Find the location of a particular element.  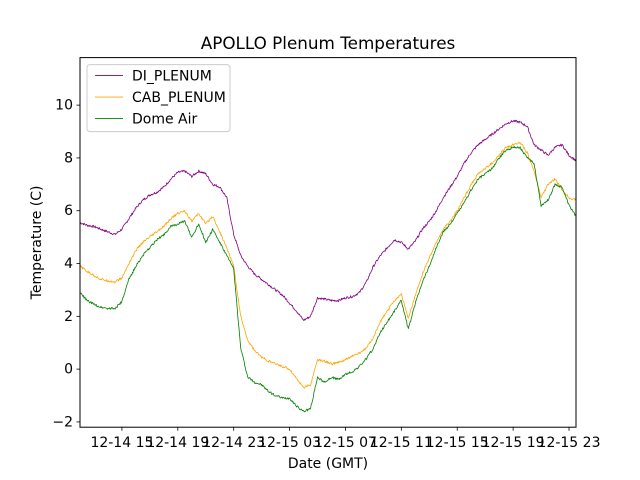

x-tick-label: 12-15 11 is located at coordinates (401, 443).